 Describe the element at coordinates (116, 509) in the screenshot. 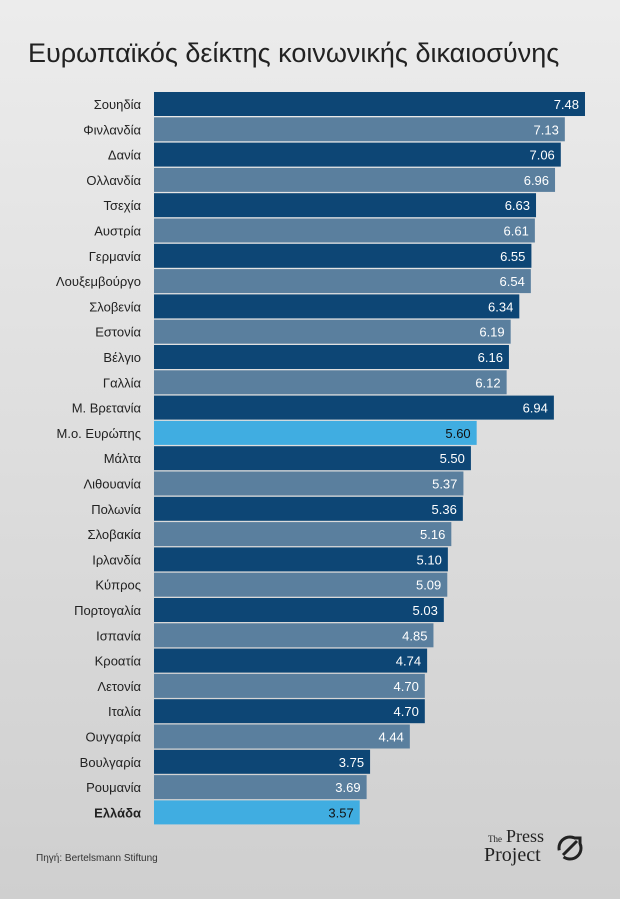

I see `category-label: Πολωνία` at that location.